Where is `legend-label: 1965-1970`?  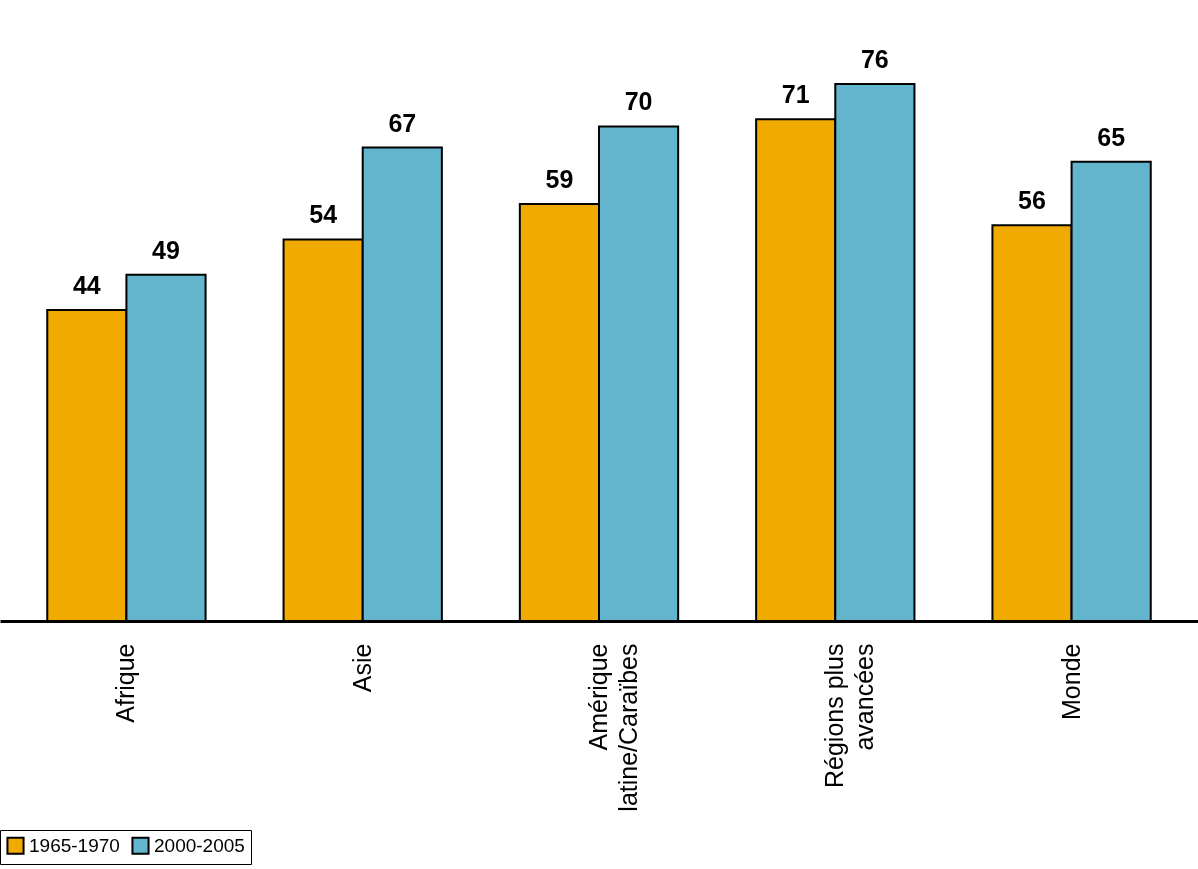 legend-label: 1965-1970 is located at coordinates (74, 845).